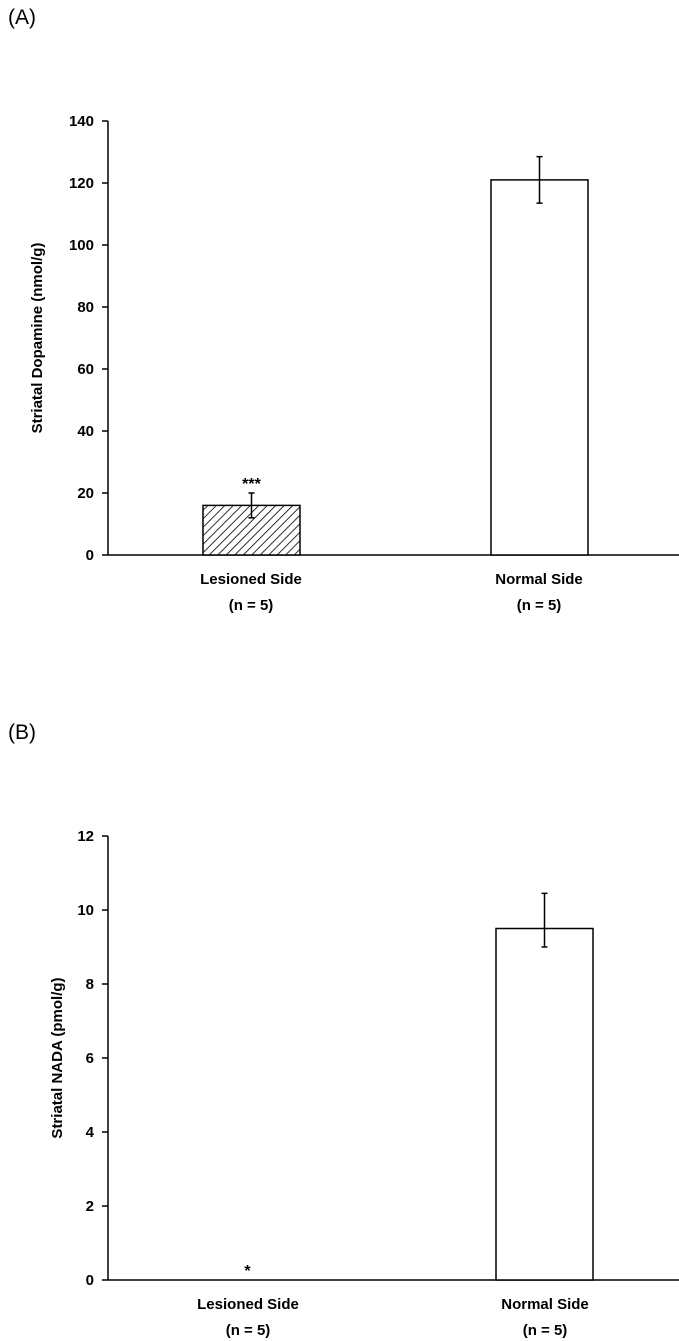  Describe the element at coordinates (57, 1057) in the screenshot. I see `y-axis-label: Striatal NADA (pmol/g)` at that location.